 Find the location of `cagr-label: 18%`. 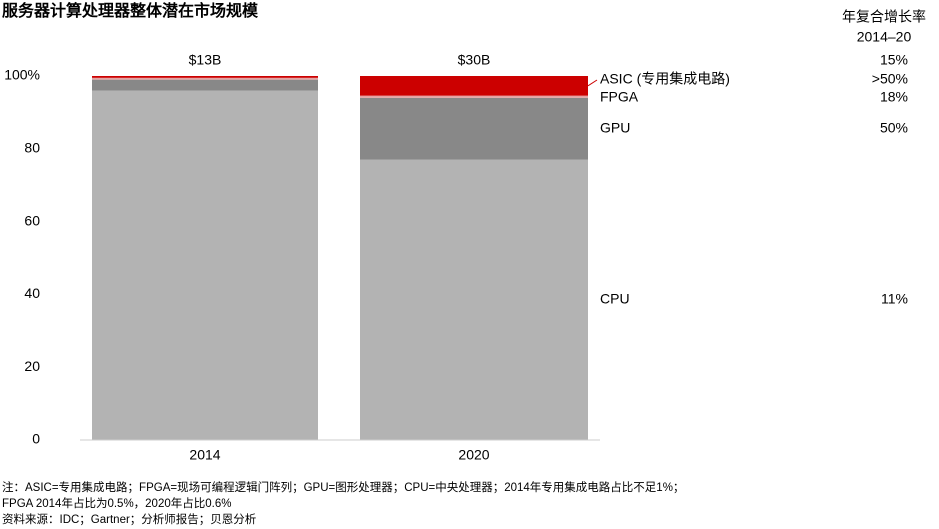

cagr-label: 18% is located at coordinates (894, 97).